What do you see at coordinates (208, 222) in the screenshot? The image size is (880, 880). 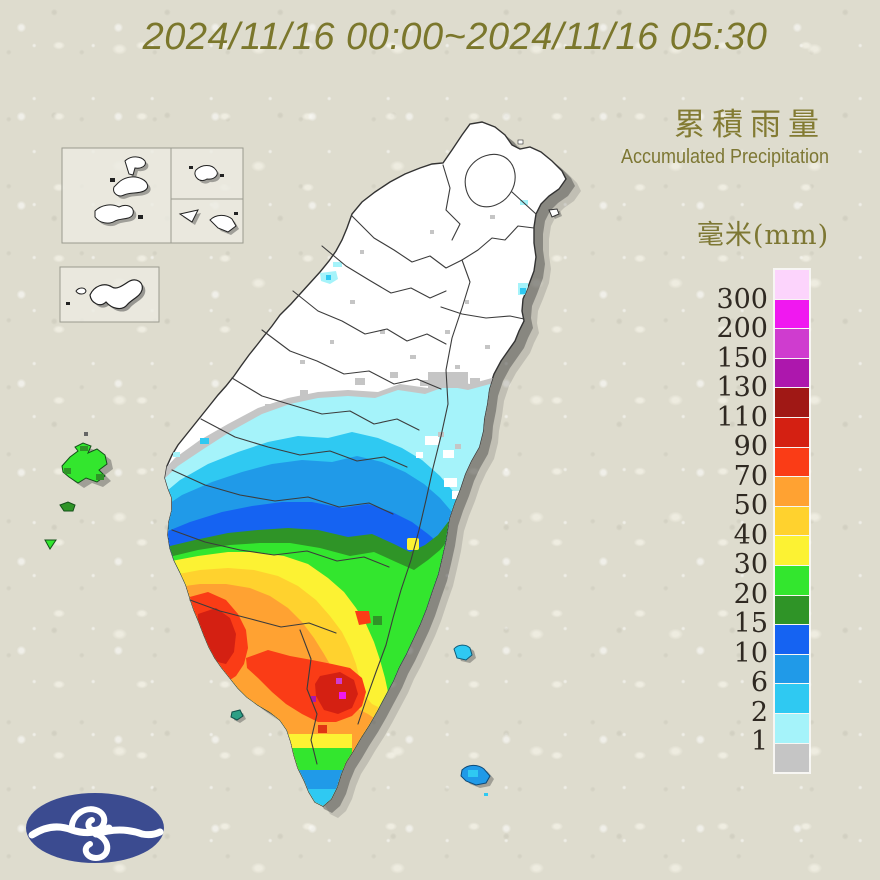 I see `wuqiu-islands` at bounding box center [208, 222].